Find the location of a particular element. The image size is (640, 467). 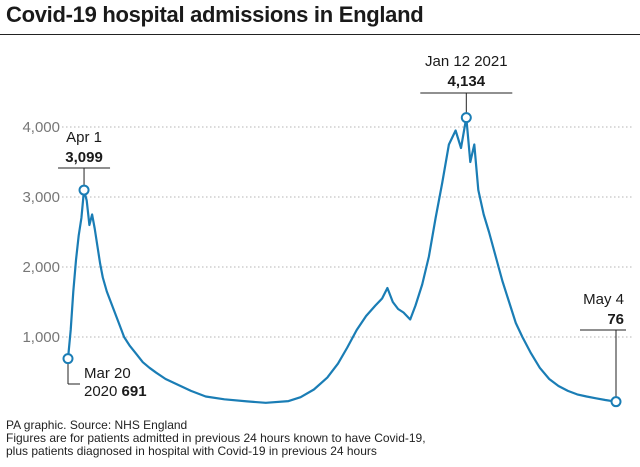

annotation-label: May 4 is located at coordinates (603, 299).